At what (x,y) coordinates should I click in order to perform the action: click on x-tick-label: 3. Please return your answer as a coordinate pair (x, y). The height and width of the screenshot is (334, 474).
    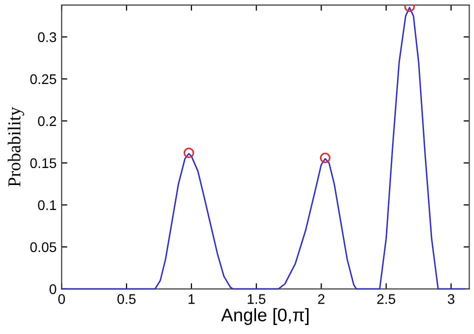
    Looking at the image, I should click on (451, 299).